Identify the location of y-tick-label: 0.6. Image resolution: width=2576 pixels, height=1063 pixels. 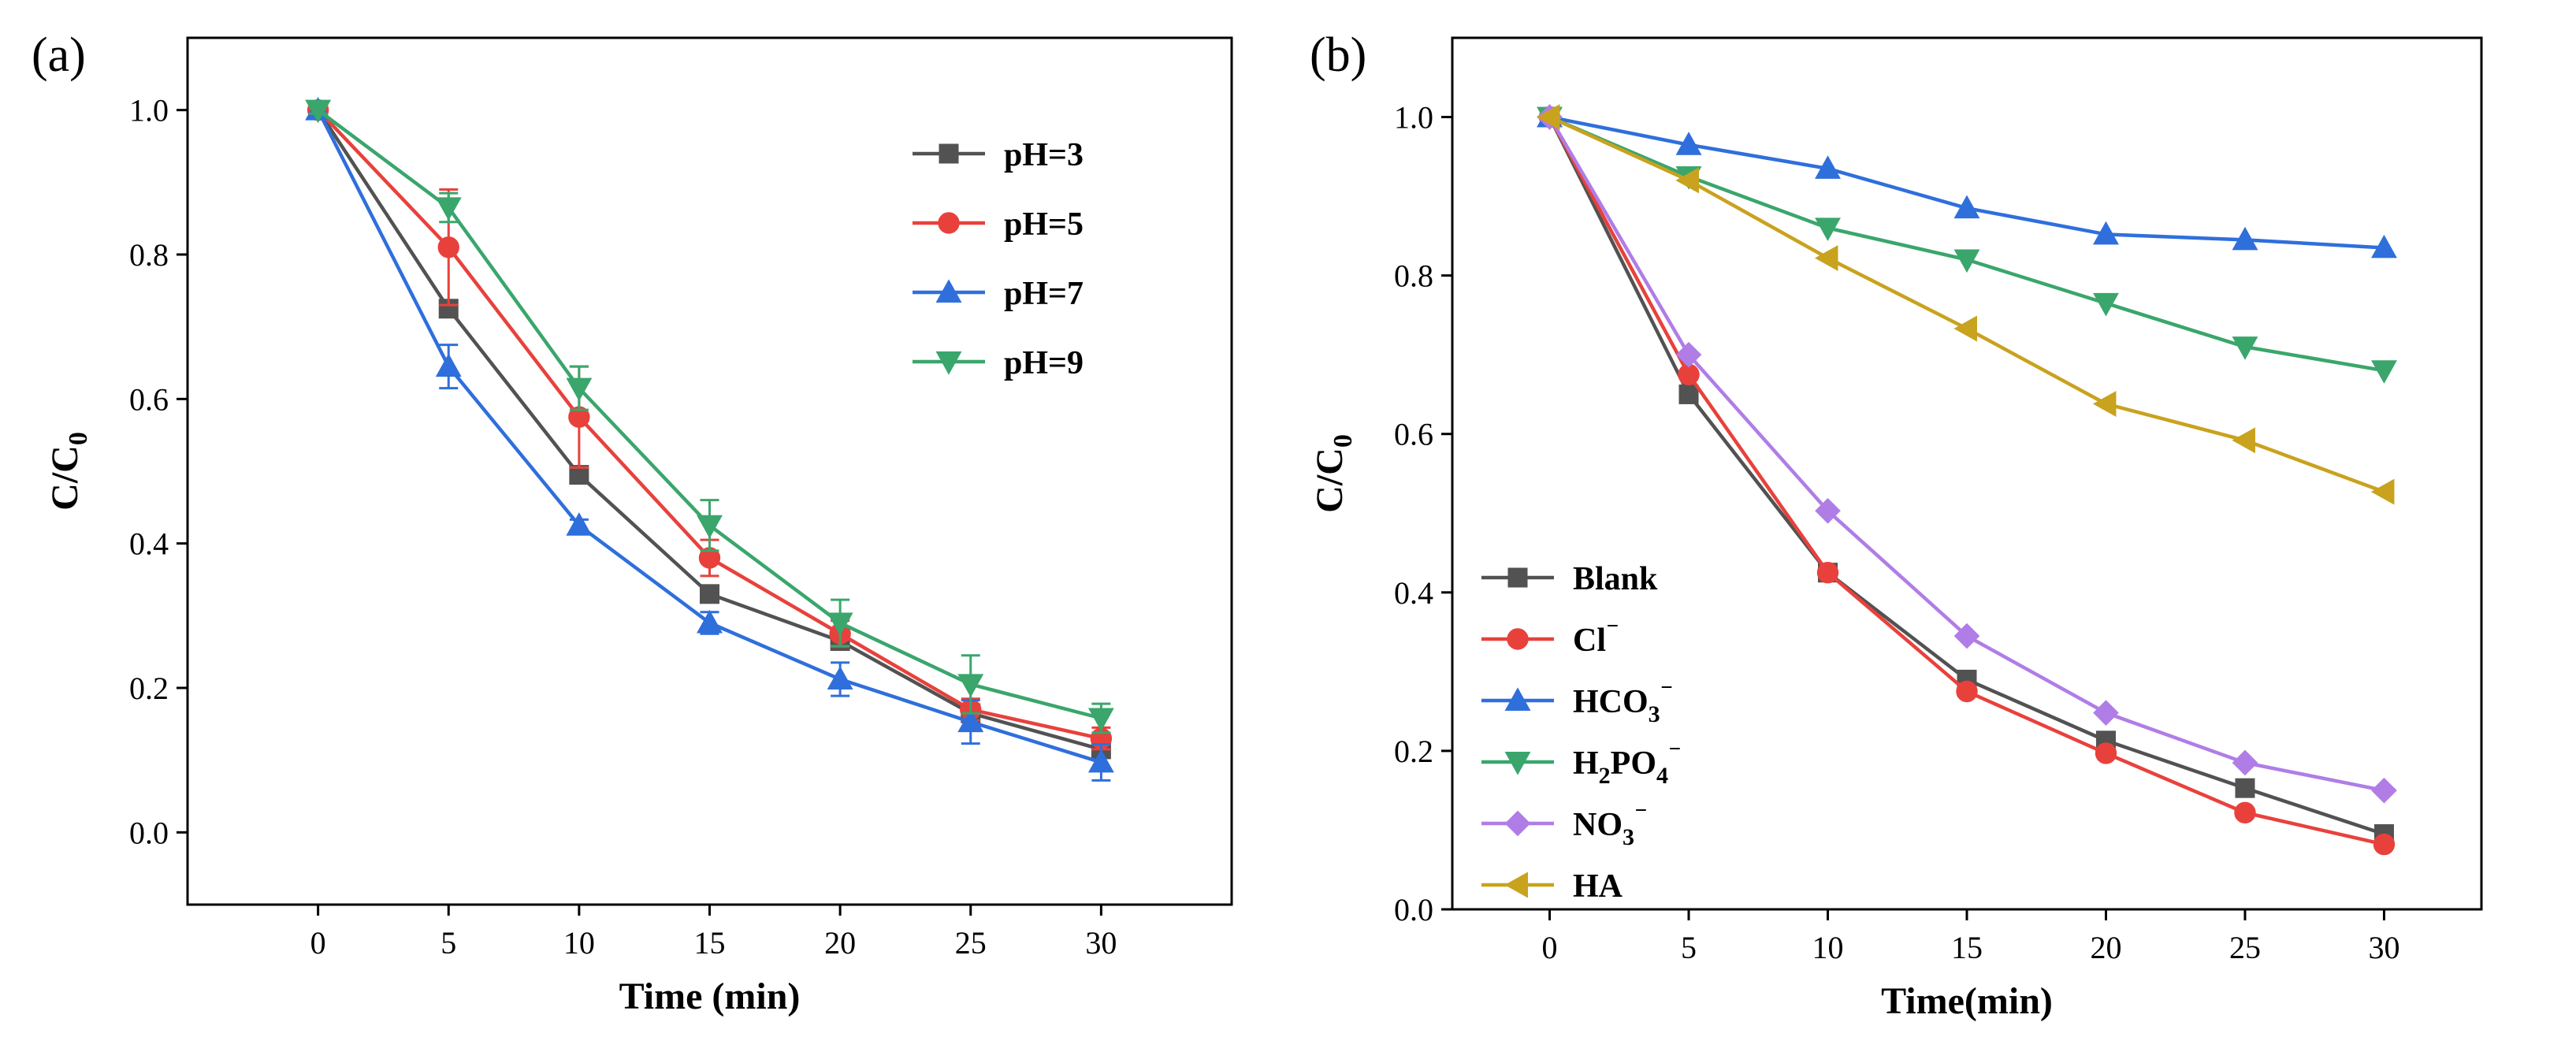
(149, 399).